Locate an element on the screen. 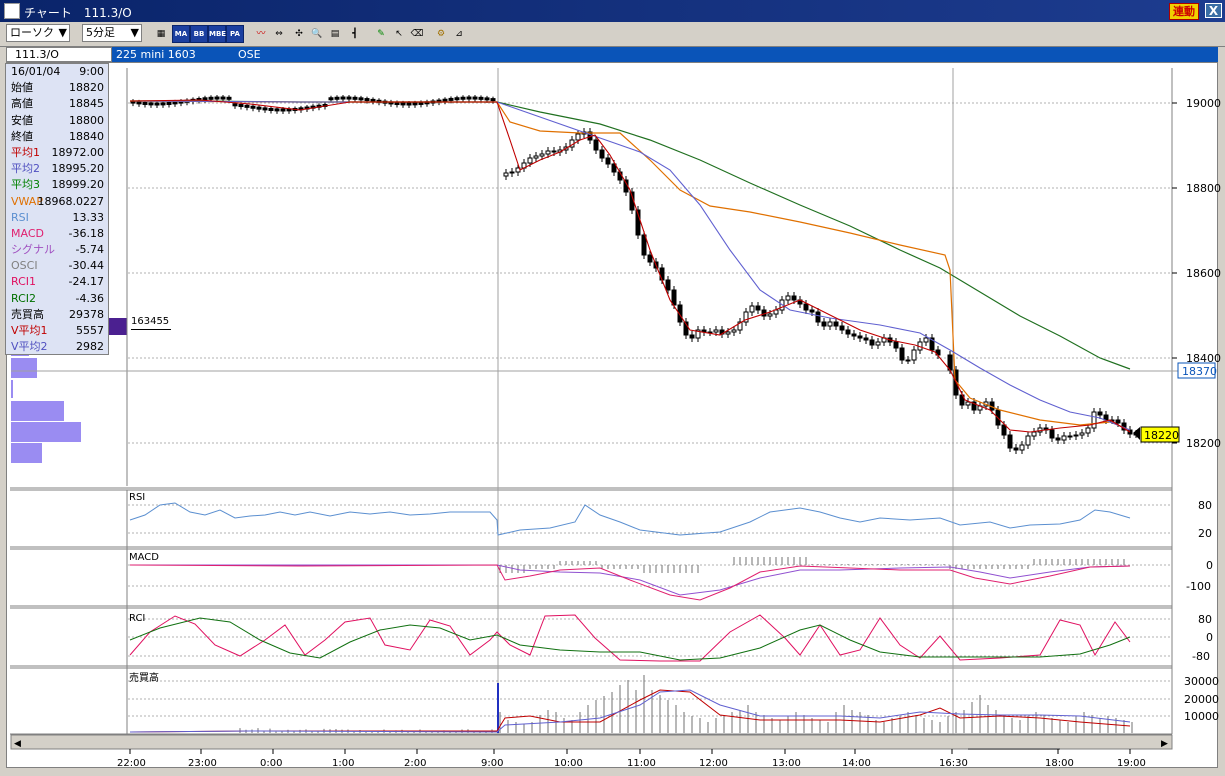  data-key: OSCI is located at coordinates (24, 266).